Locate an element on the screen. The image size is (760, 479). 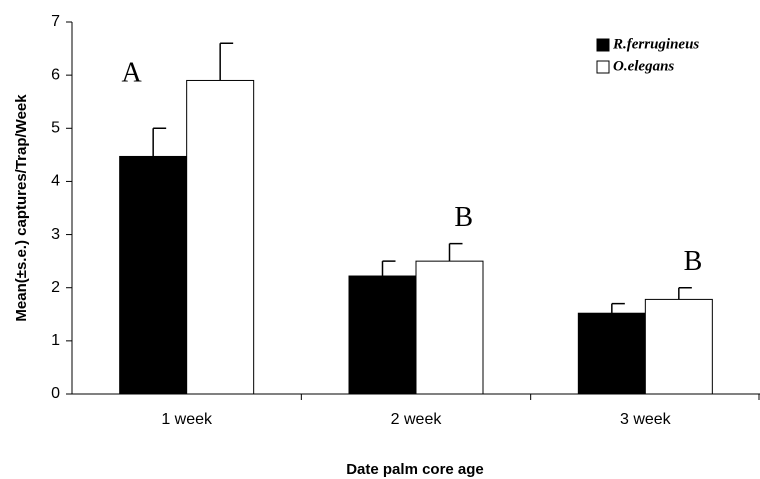
legend-label: O.elegans is located at coordinates (643, 66).